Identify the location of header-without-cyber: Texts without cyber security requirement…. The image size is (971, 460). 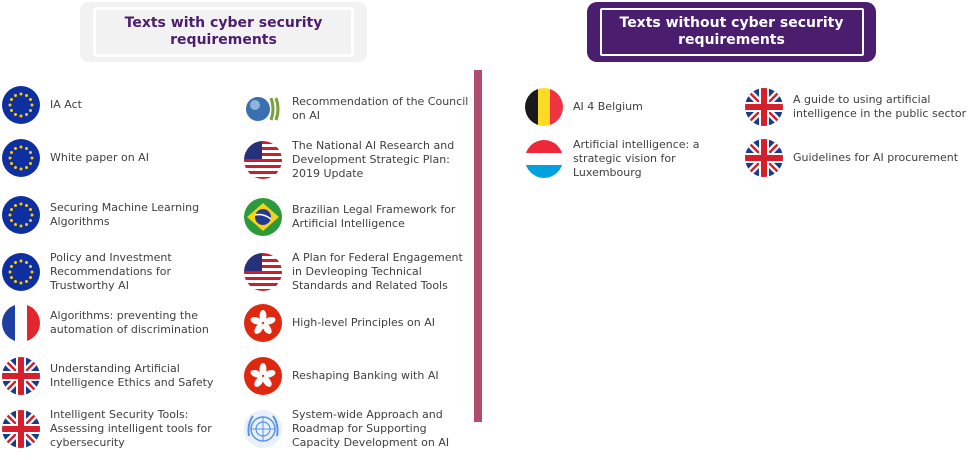
(731, 32).